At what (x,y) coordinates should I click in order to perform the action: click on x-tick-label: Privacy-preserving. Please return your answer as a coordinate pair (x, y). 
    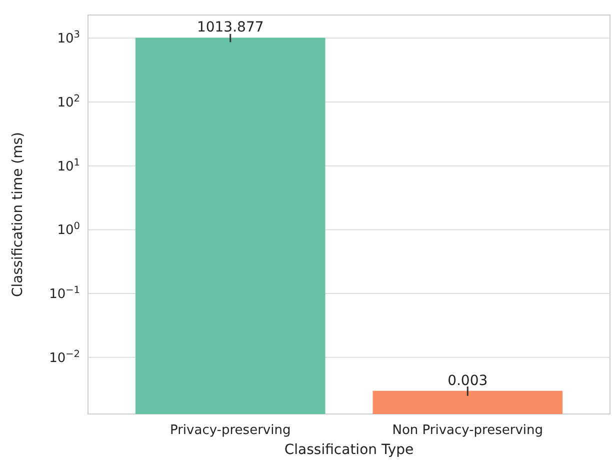
    Looking at the image, I should click on (230, 430).